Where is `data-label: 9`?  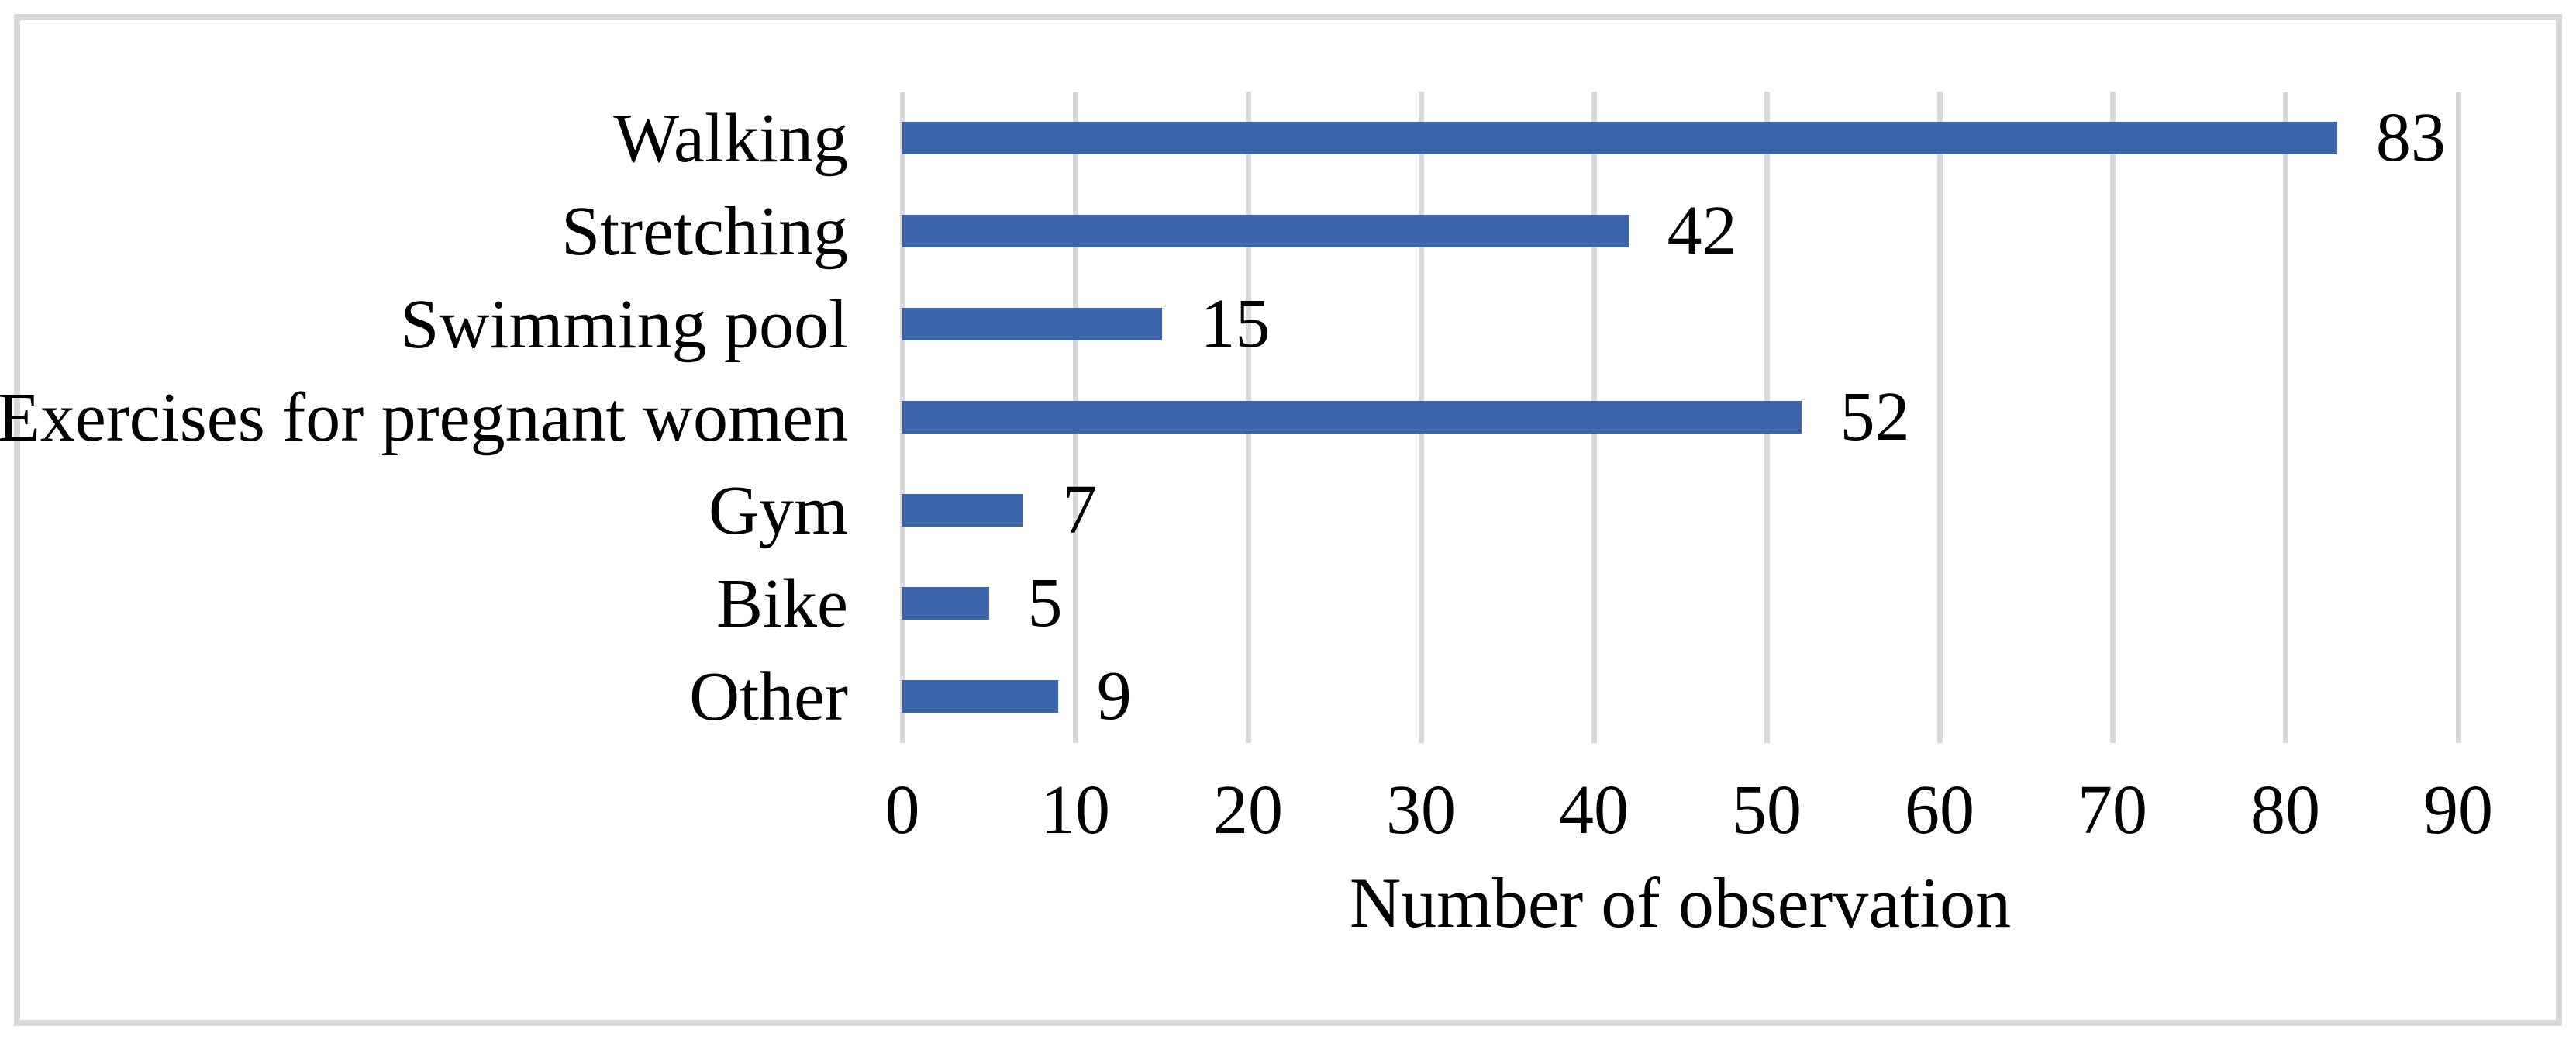
data-label: 9 is located at coordinates (1114, 696).